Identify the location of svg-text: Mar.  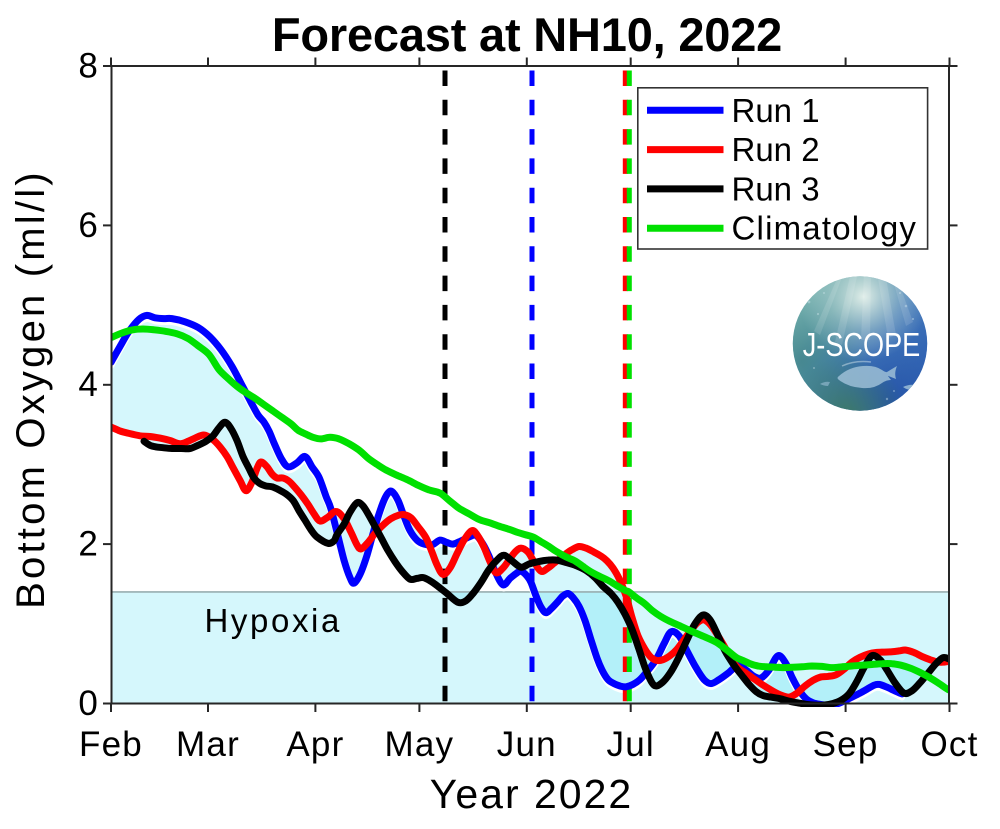
(208, 744).